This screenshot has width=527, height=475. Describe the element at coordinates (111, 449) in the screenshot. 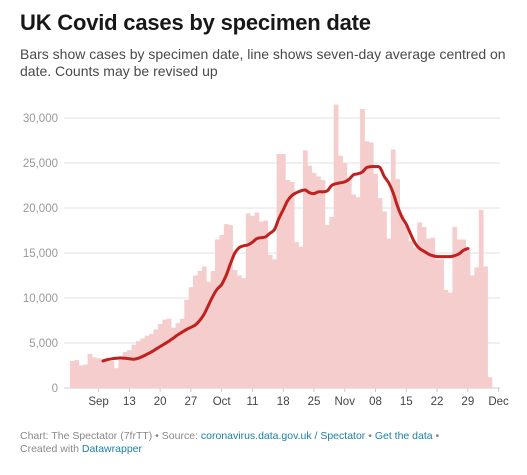

I see `datawrapper-link: Datawrapper` at that location.